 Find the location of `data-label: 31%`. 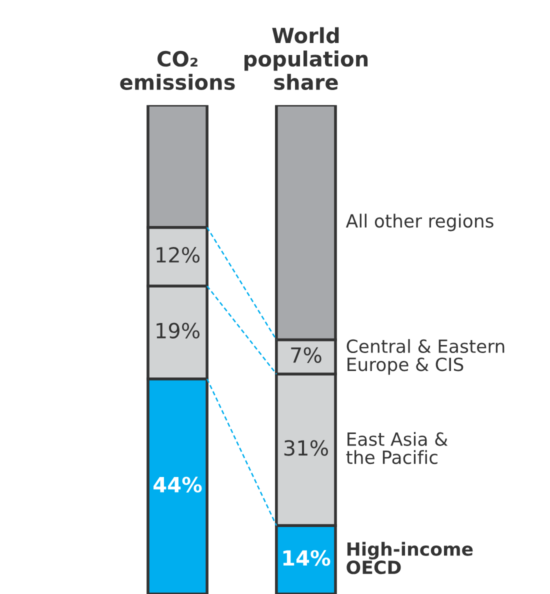

data-label: 31% is located at coordinates (306, 448).